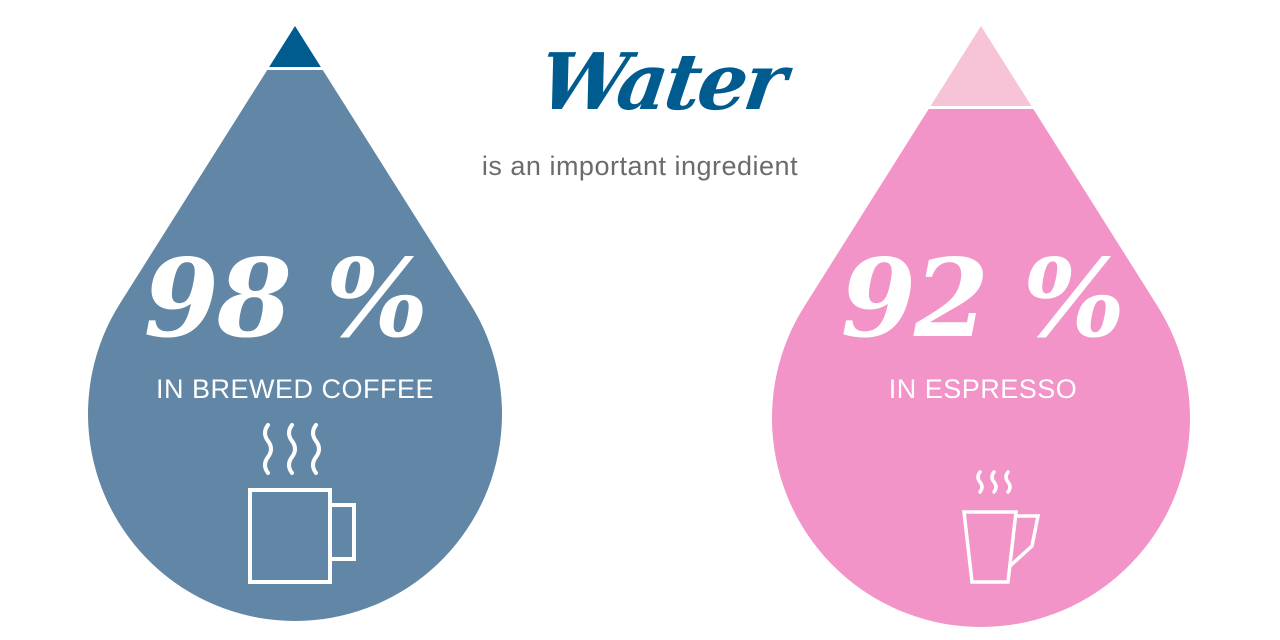  What do you see at coordinates (983, 389) in the screenshot?
I see `espresso-label: IN ESPRESSO` at bounding box center [983, 389].